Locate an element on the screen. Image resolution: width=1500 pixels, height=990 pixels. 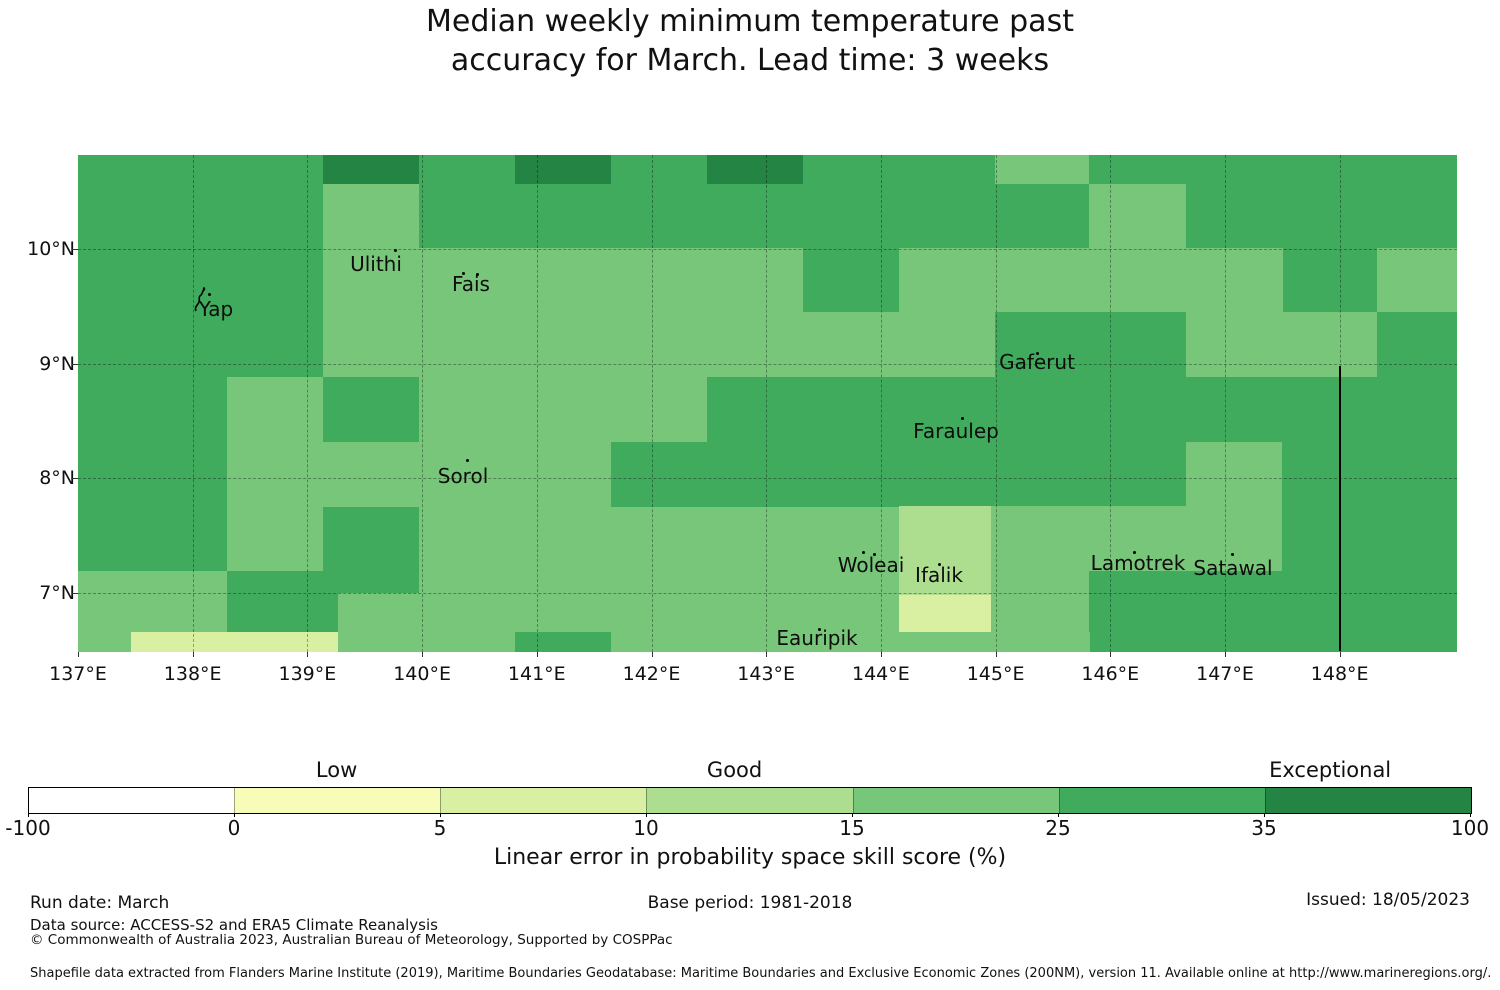
island-label-faraulep: Faraulep is located at coordinates (956, 431).